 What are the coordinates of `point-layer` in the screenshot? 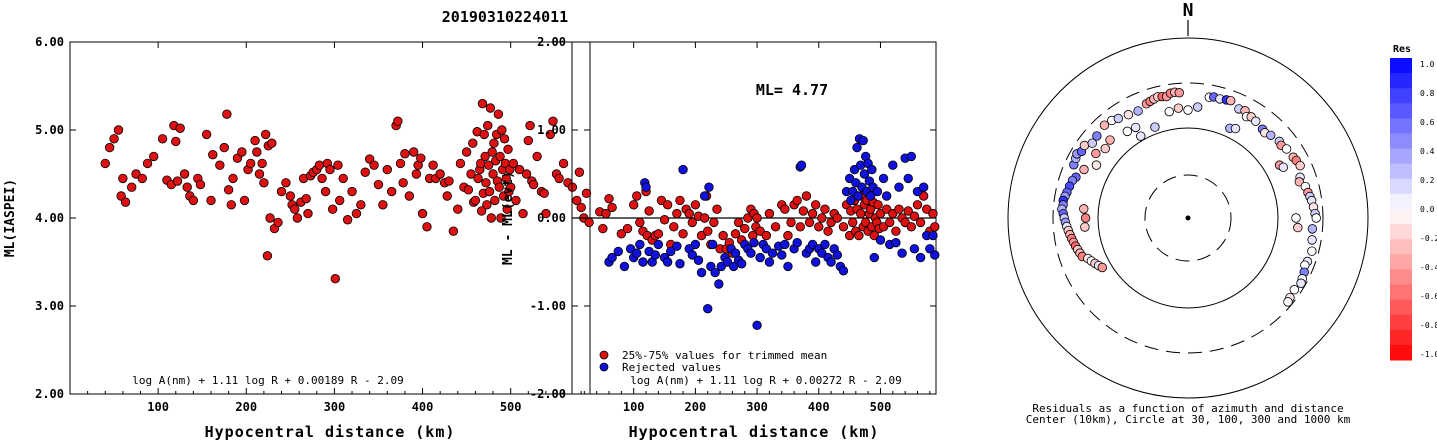 It's located at (767, 232).